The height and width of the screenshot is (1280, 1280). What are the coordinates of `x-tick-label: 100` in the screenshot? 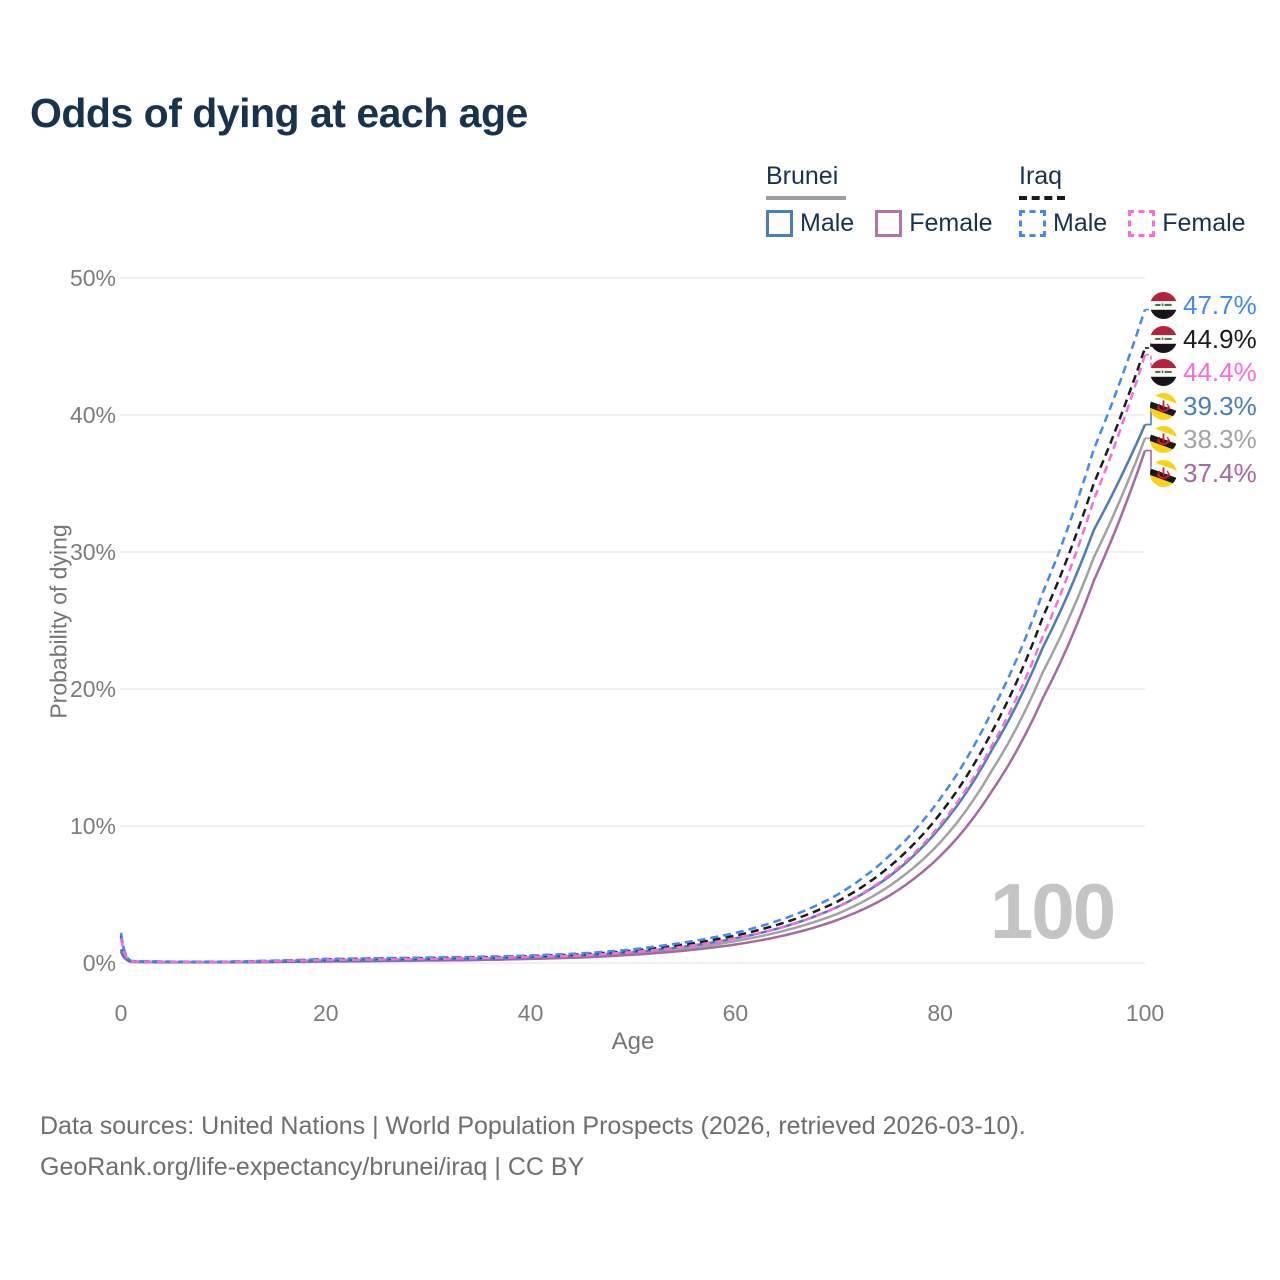 It's located at (1145, 1013).